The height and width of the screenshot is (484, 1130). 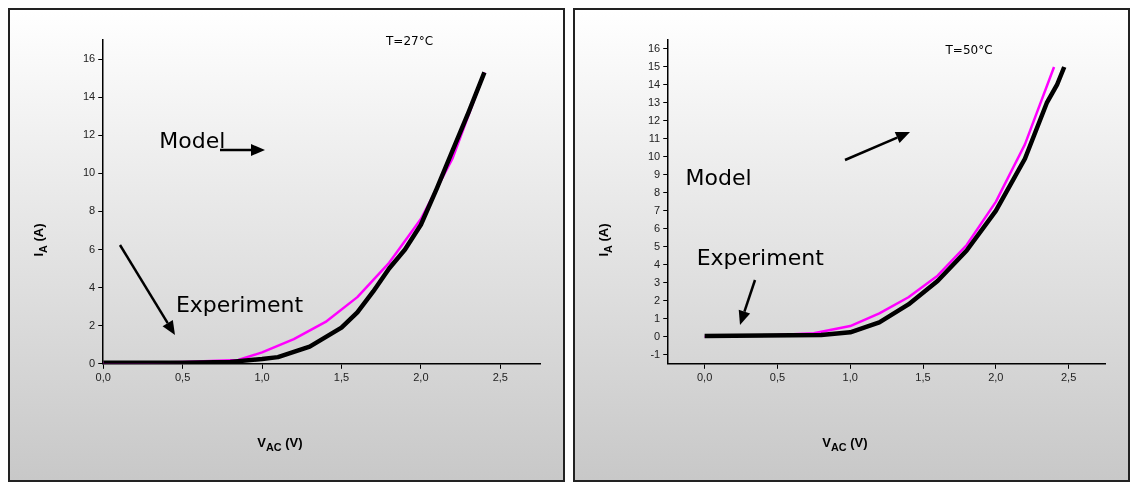 I want to click on y-tick-label: 7, so click(x=657, y=209).